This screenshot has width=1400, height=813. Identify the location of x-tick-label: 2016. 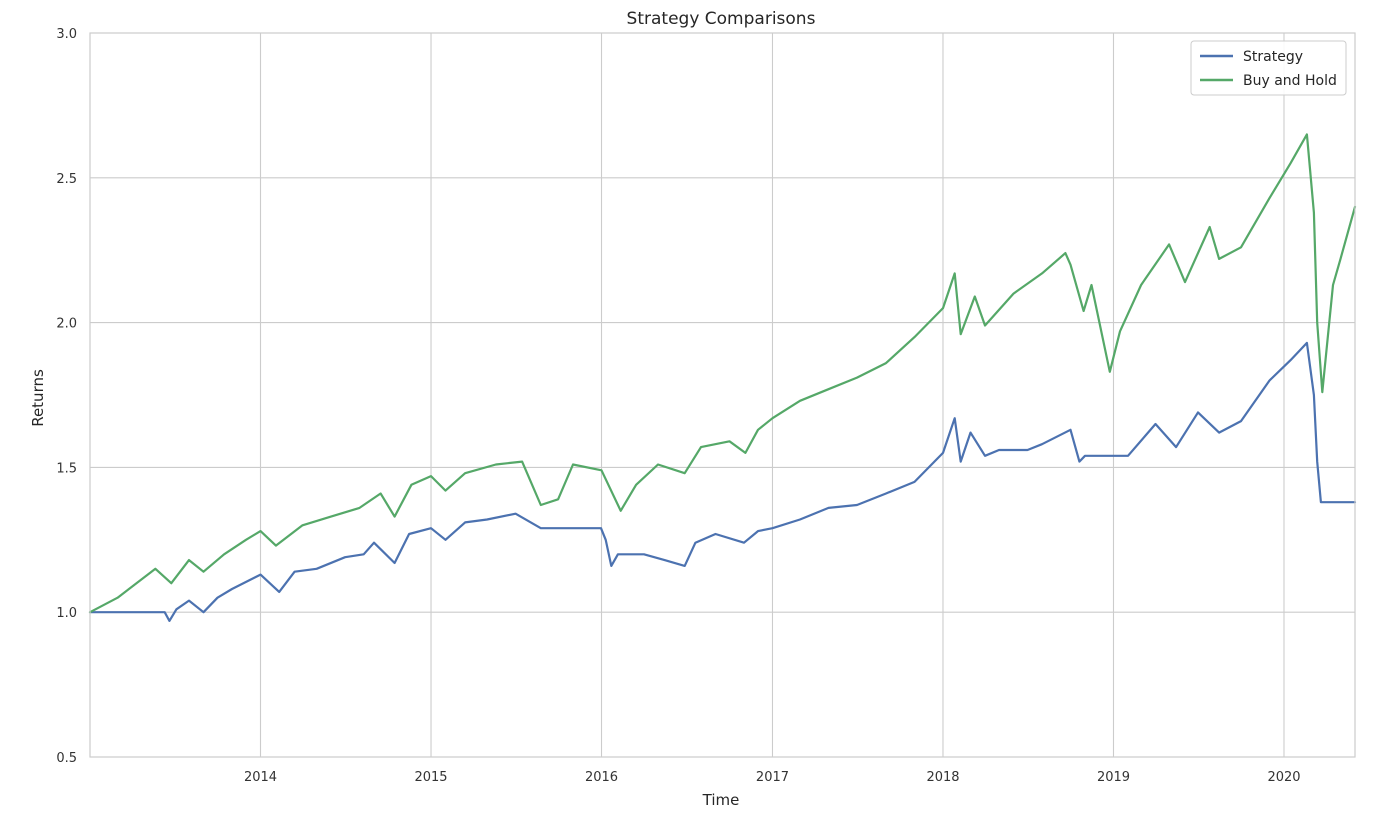
(601, 777).